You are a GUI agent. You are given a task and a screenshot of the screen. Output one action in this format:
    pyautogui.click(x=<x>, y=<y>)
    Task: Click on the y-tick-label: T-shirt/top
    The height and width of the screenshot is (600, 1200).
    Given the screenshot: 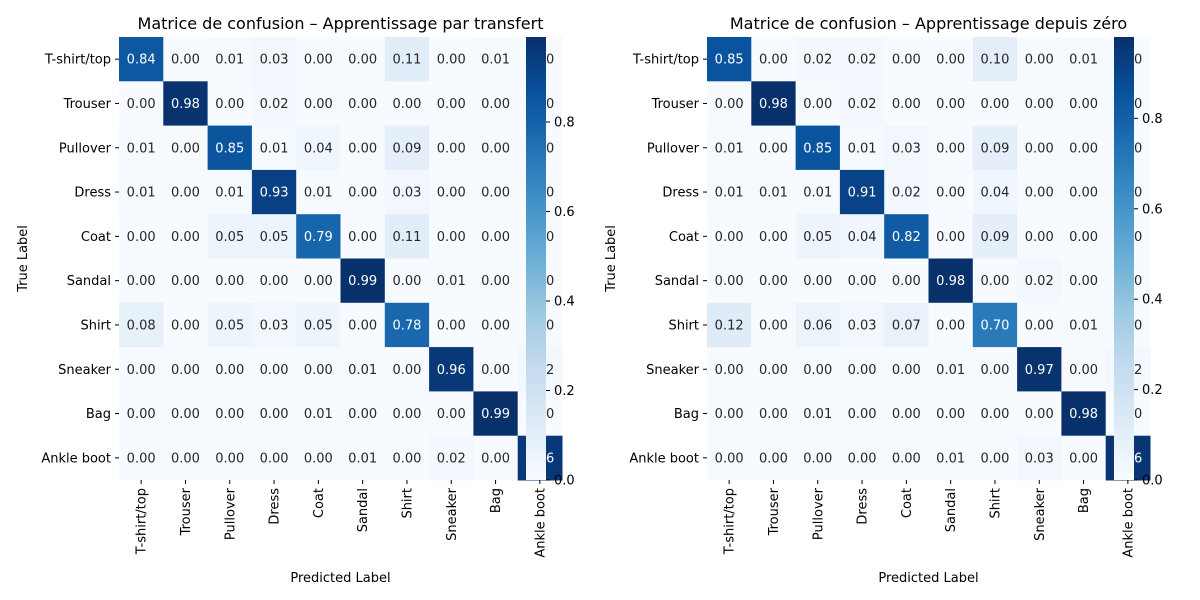 What is the action you would take?
    pyautogui.click(x=665, y=60)
    